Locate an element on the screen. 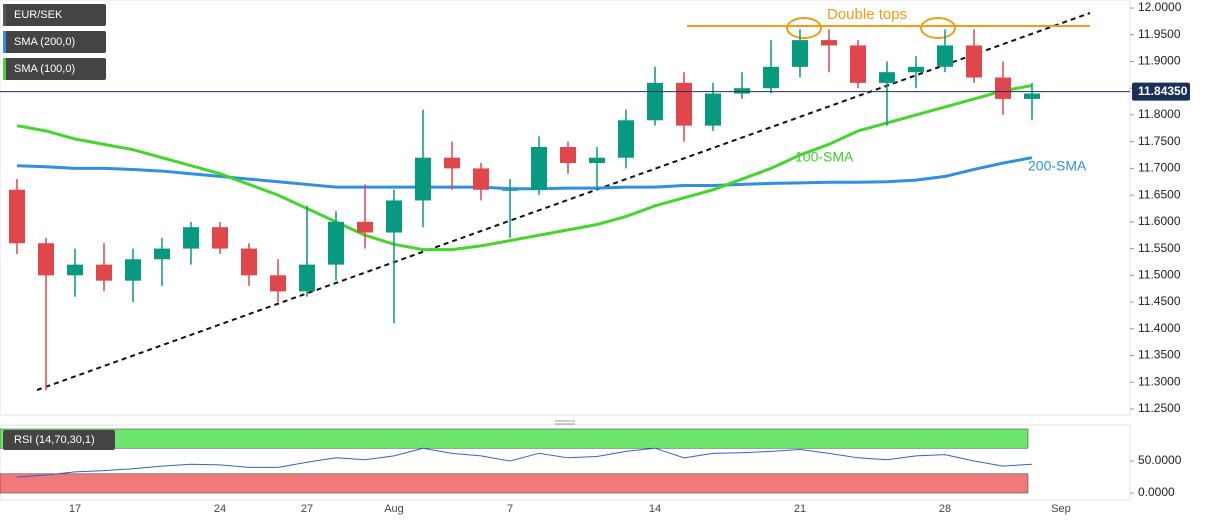 The image size is (1207, 521). x-tick-label: 14 is located at coordinates (655, 509).